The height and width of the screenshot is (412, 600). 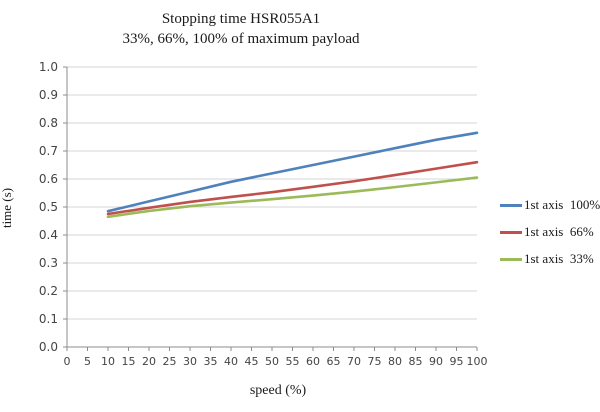 What do you see at coordinates (374, 361) in the screenshot?
I see `x-tick-label: 75` at bounding box center [374, 361].